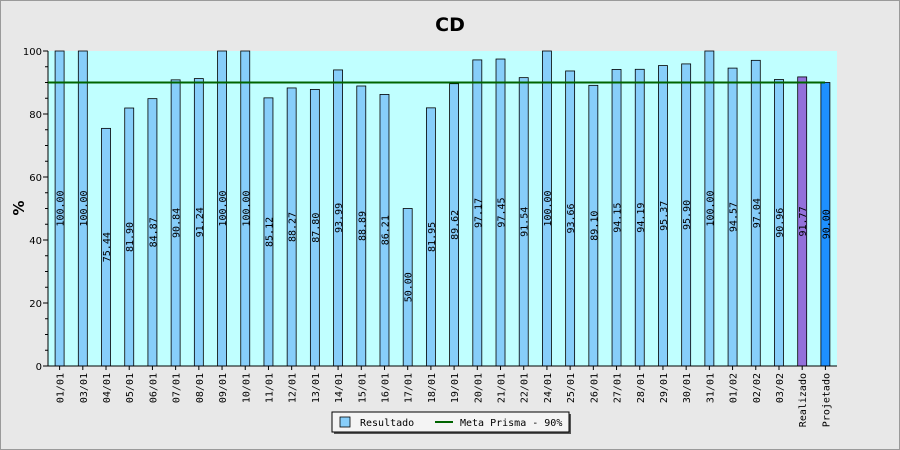  What do you see at coordinates (39, 367) in the screenshot?
I see `y-tick-label: 0` at bounding box center [39, 367].